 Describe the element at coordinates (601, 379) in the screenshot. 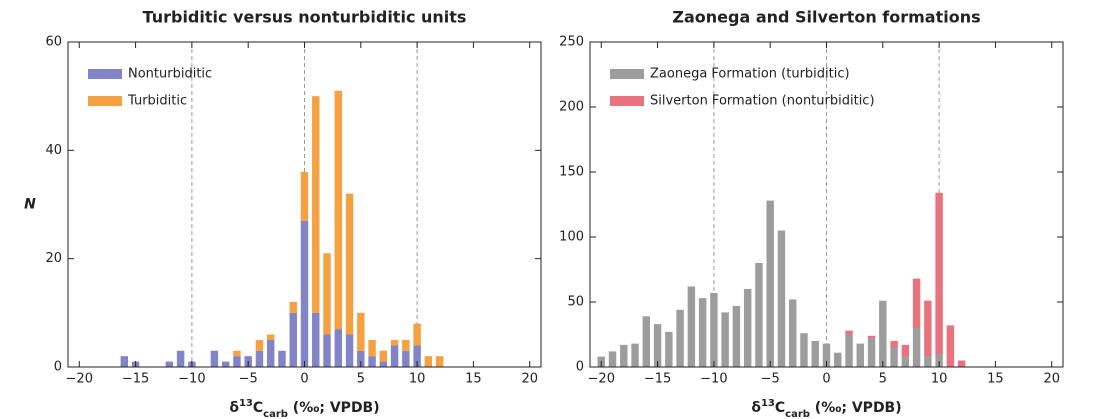

I see `x-tick-label: −20` at that location.